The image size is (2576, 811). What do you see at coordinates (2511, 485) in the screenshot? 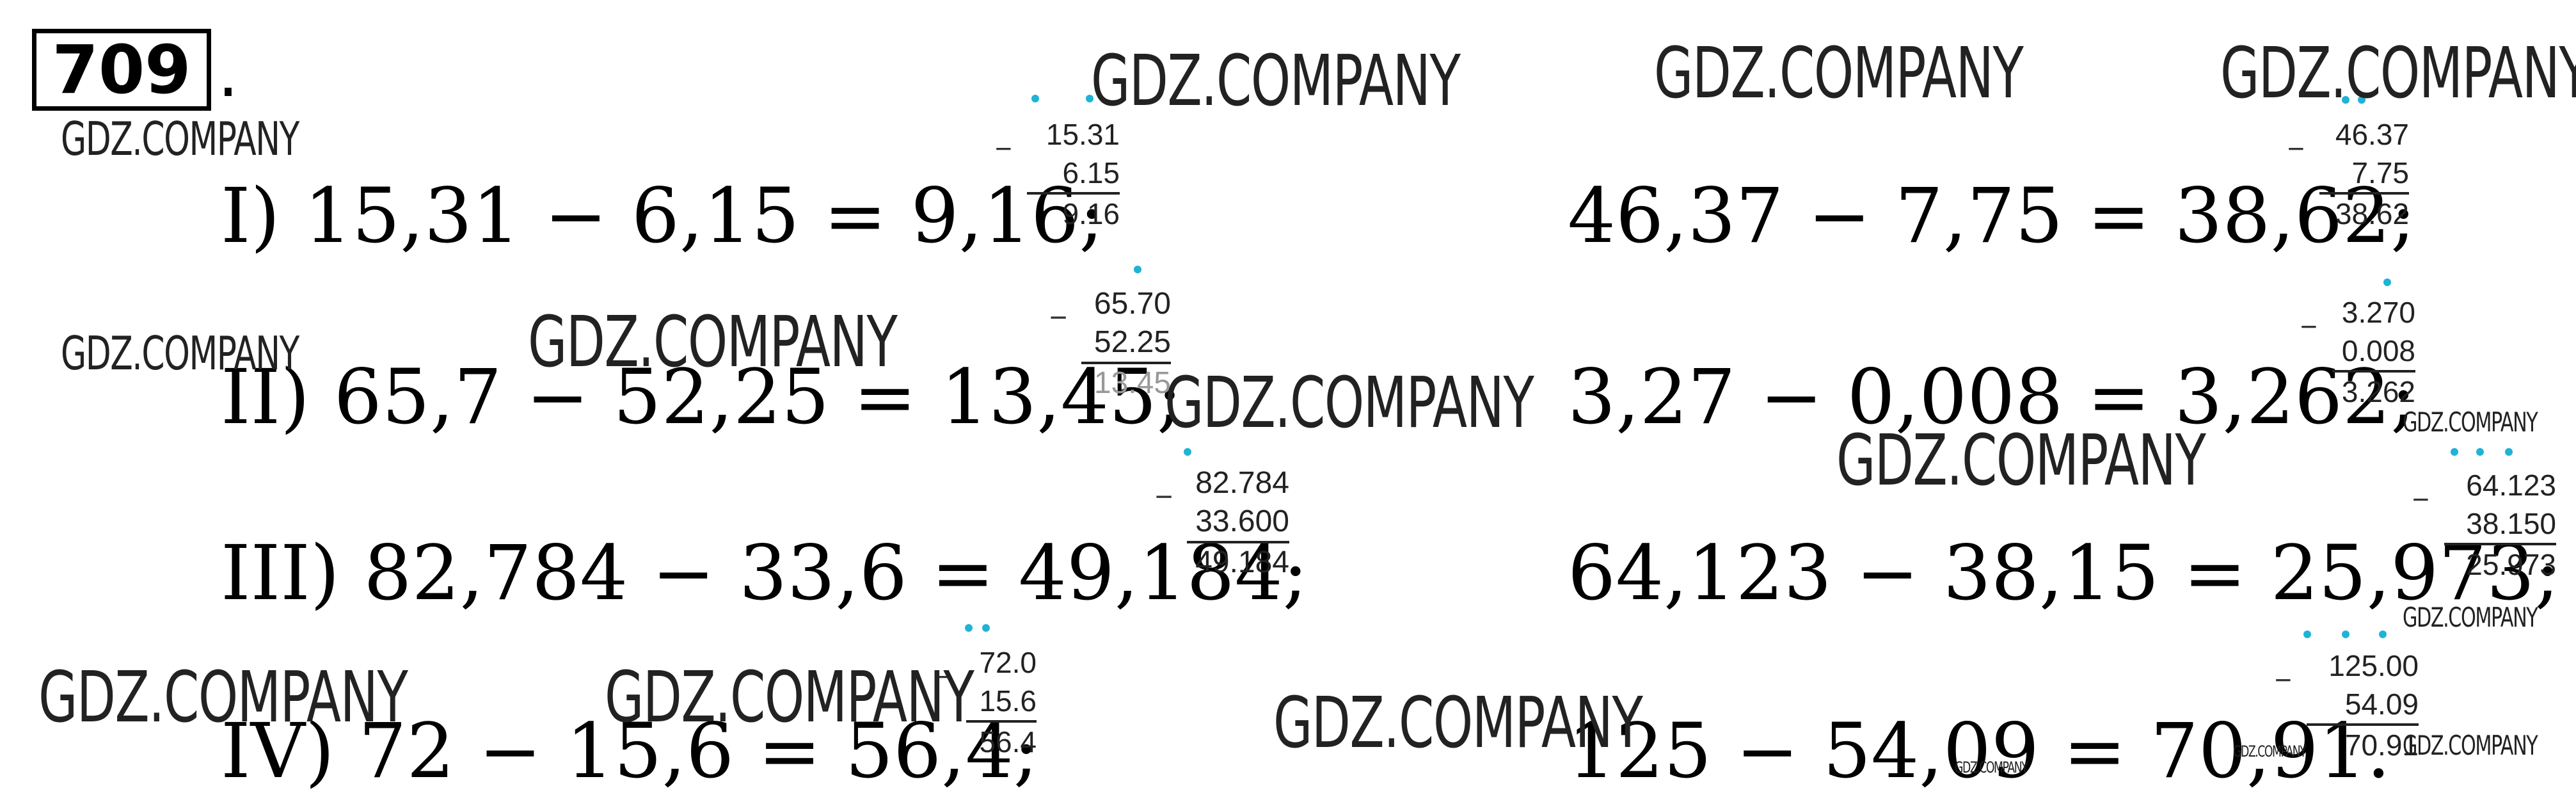
I see `minuend: 64.123` at bounding box center [2511, 485].